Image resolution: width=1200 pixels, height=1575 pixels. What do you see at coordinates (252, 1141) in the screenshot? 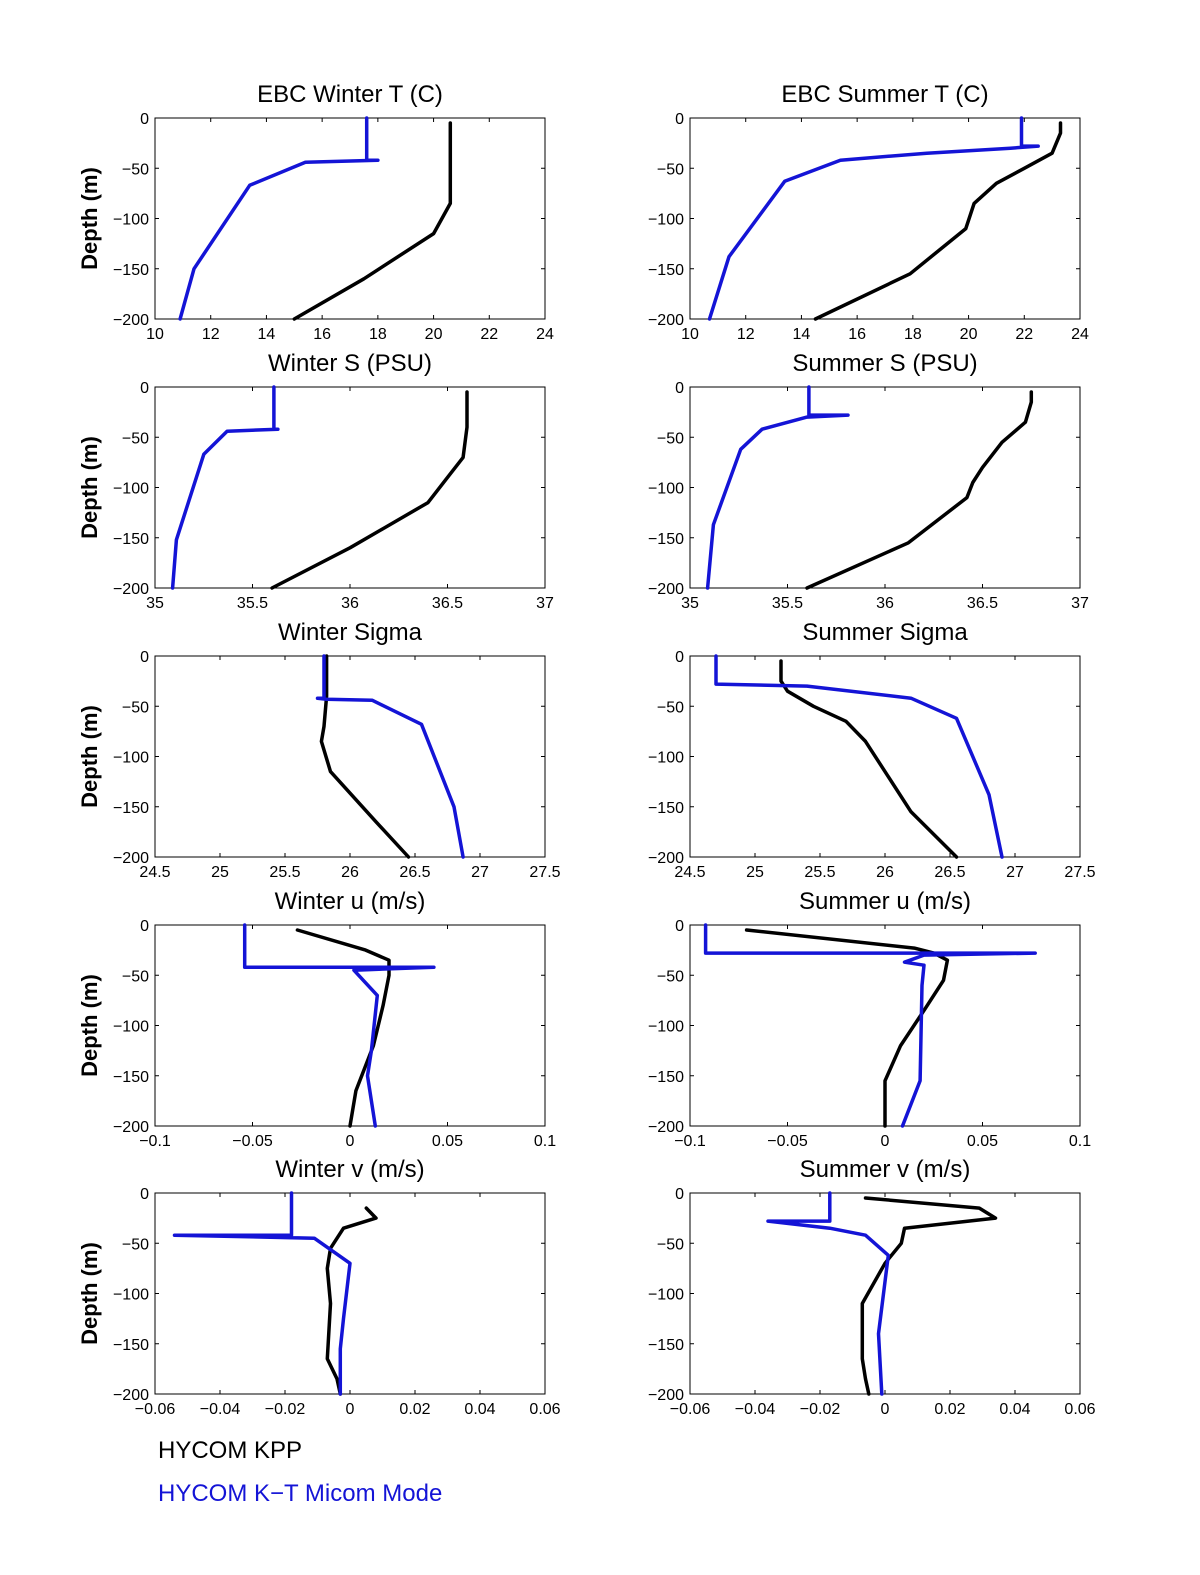
I see `x-tick-label: −0.05` at bounding box center [252, 1141].